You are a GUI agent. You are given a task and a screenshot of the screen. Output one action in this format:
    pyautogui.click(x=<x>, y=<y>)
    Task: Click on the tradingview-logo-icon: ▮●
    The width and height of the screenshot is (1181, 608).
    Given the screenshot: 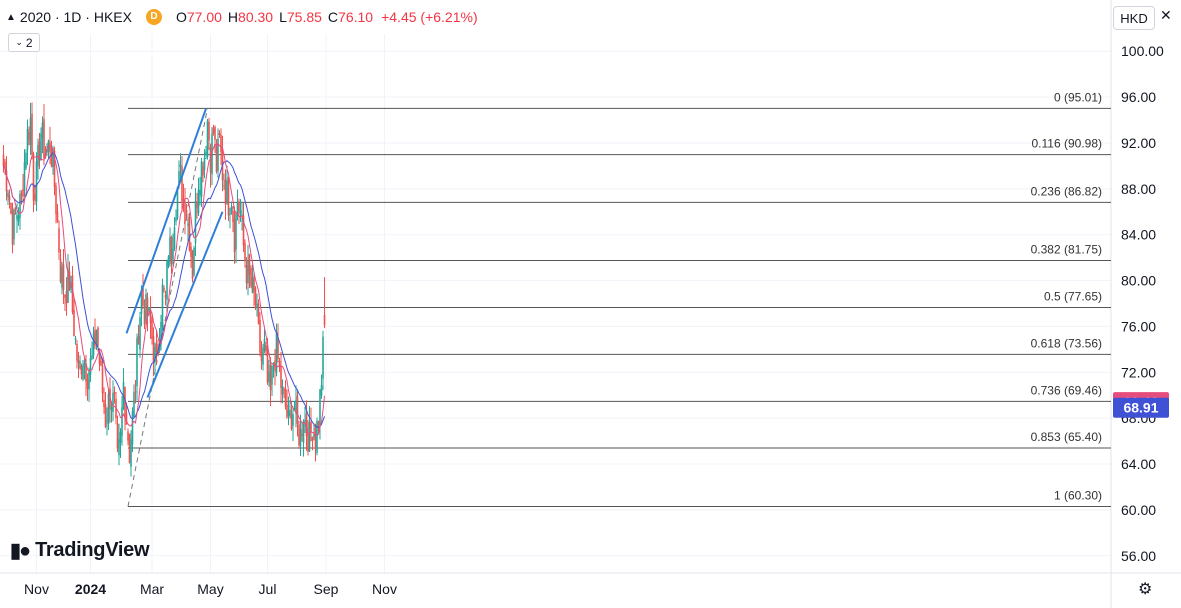 What is the action you would take?
    pyautogui.click(x=20, y=551)
    